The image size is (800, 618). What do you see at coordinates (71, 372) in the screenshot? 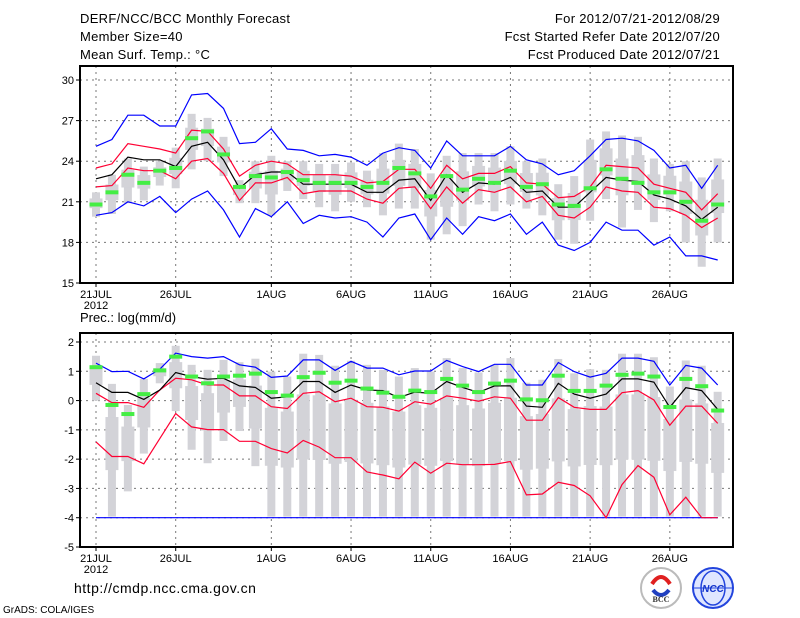
I see `y-tick-label: 1` at bounding box center [71, 372].